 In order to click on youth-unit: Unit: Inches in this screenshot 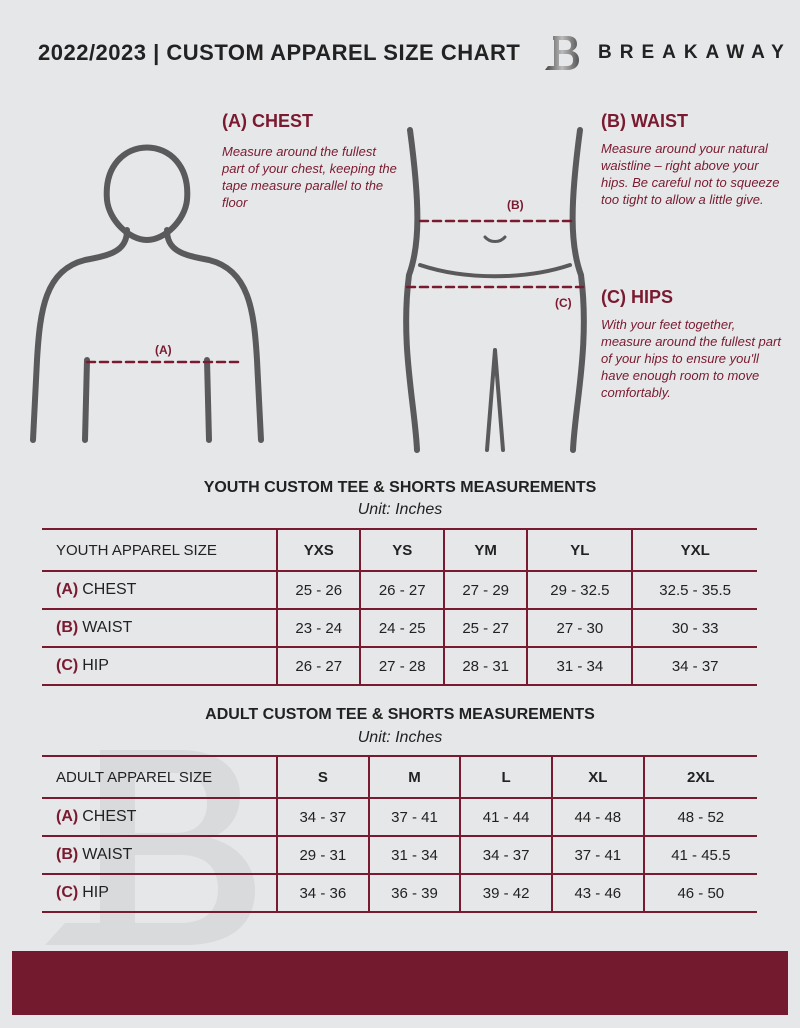, I will do `click(400, 509)`.